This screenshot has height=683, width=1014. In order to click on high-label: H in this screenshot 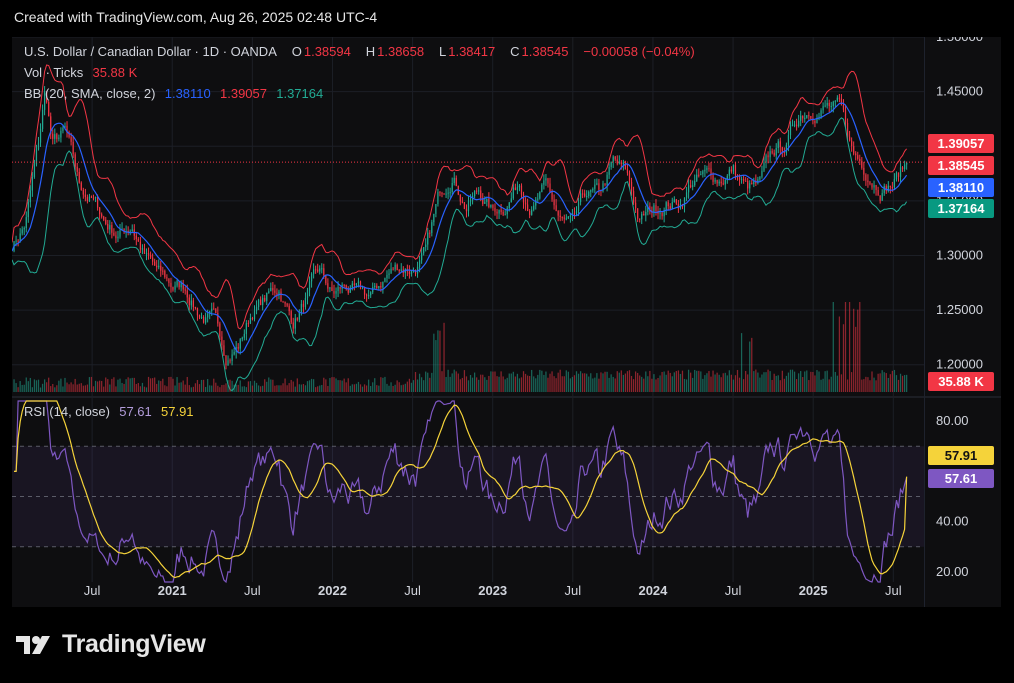, I will do `click(370, 51)`.